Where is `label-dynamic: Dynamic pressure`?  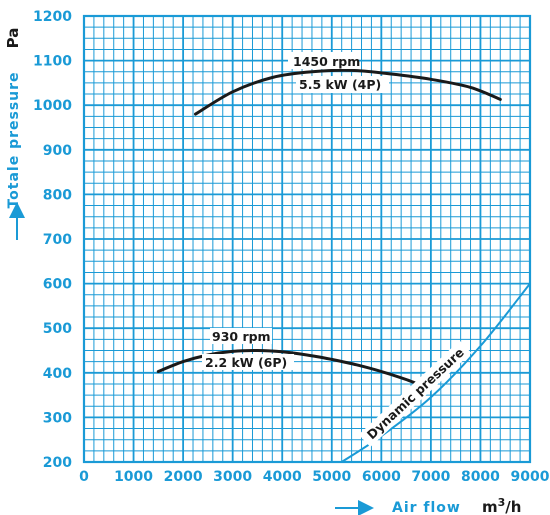
label-dynamic: Dynamic pressure is located at coordinates (415, 394).